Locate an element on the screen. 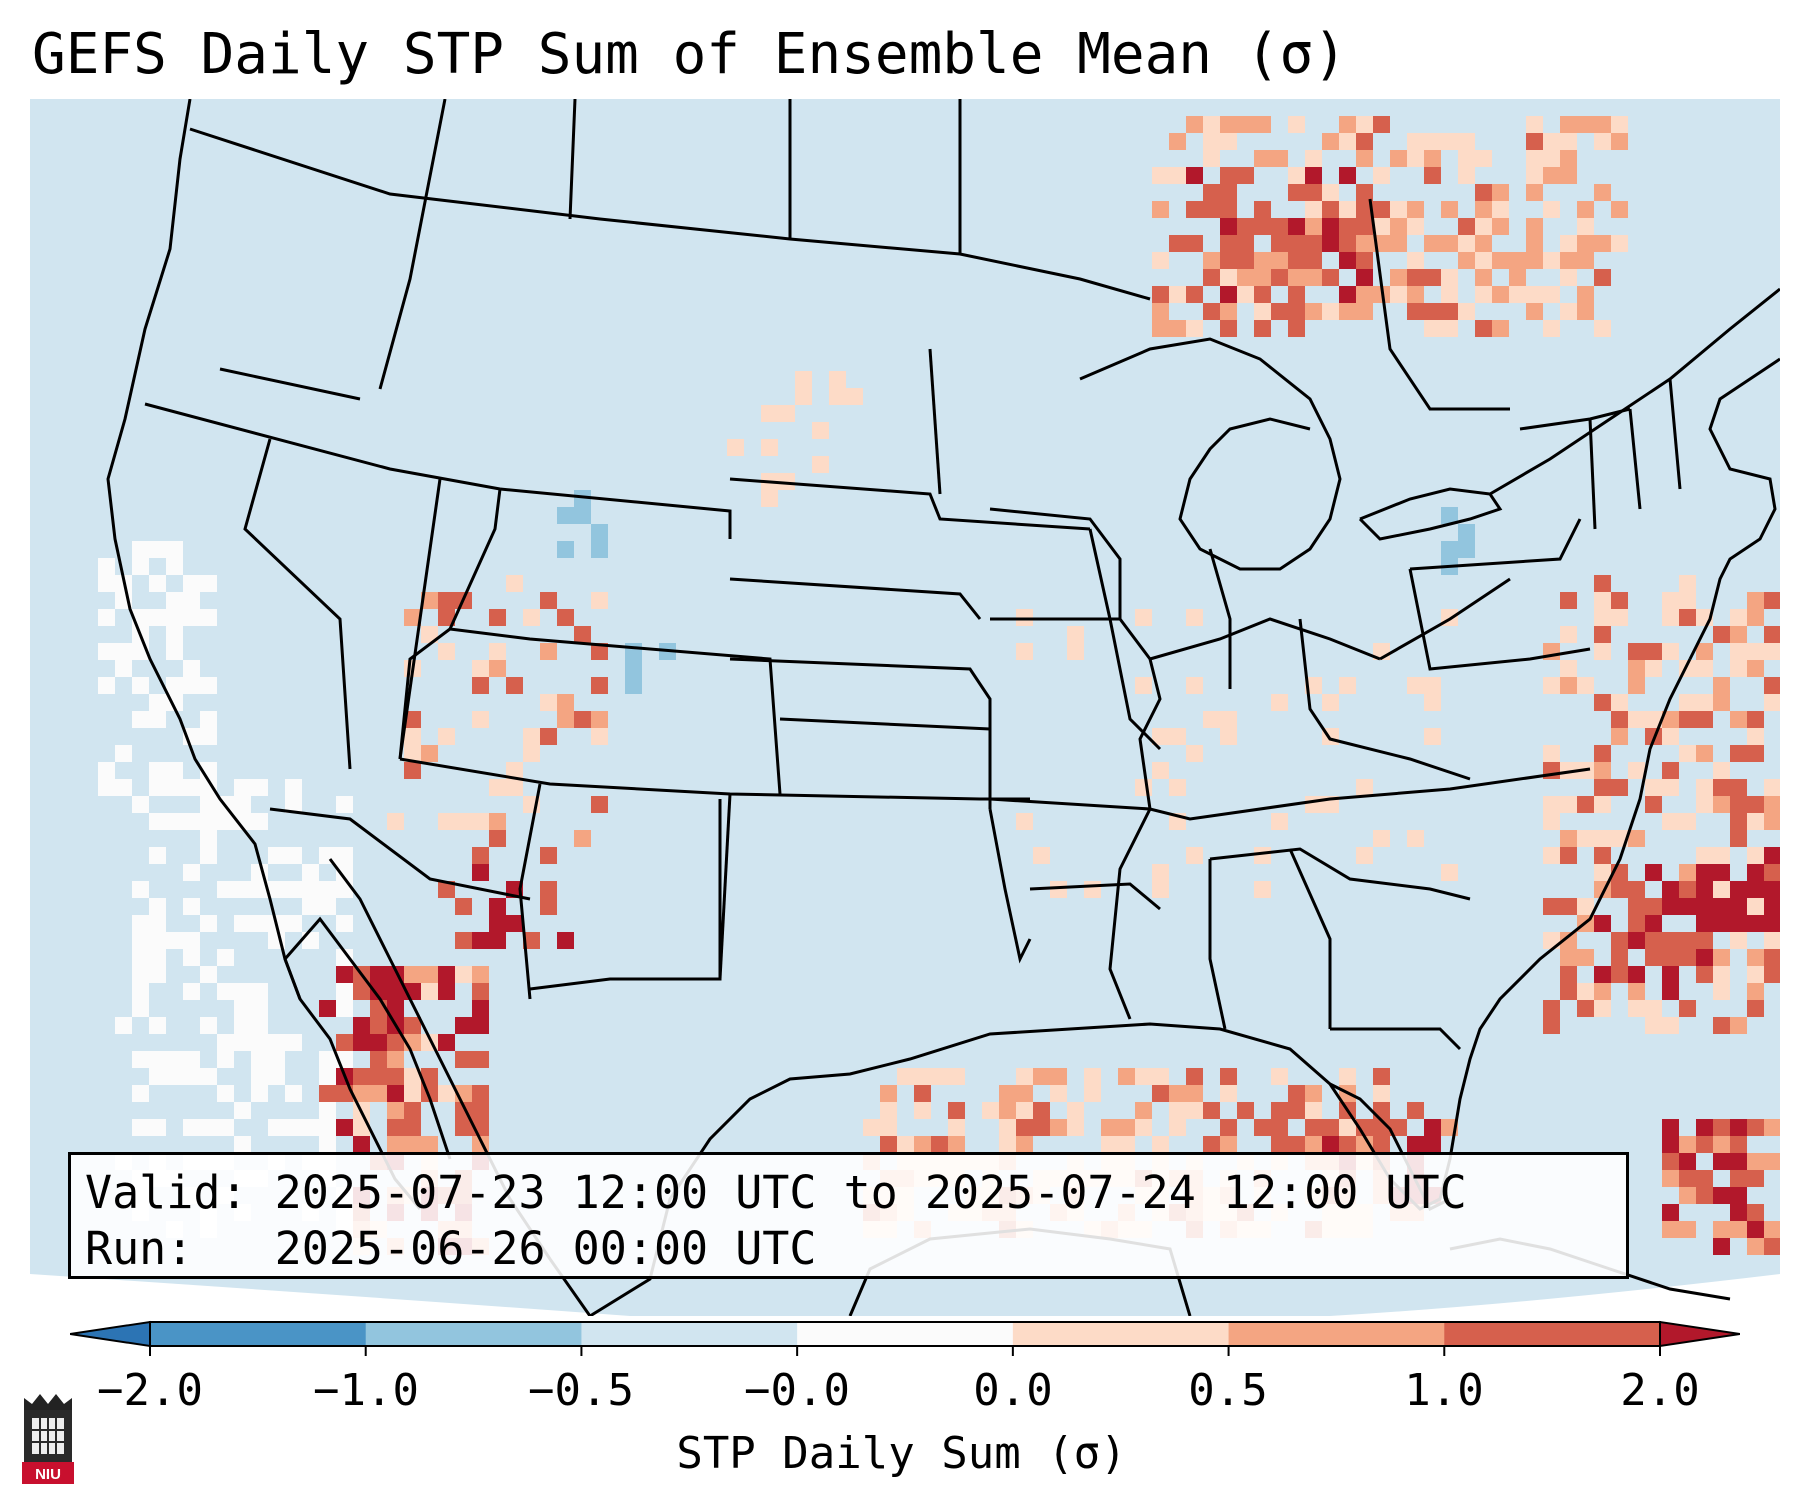 The image size is (1803, 1506). colorbar-tick-label: 0.0 is located at coordinates (1013, 1390).